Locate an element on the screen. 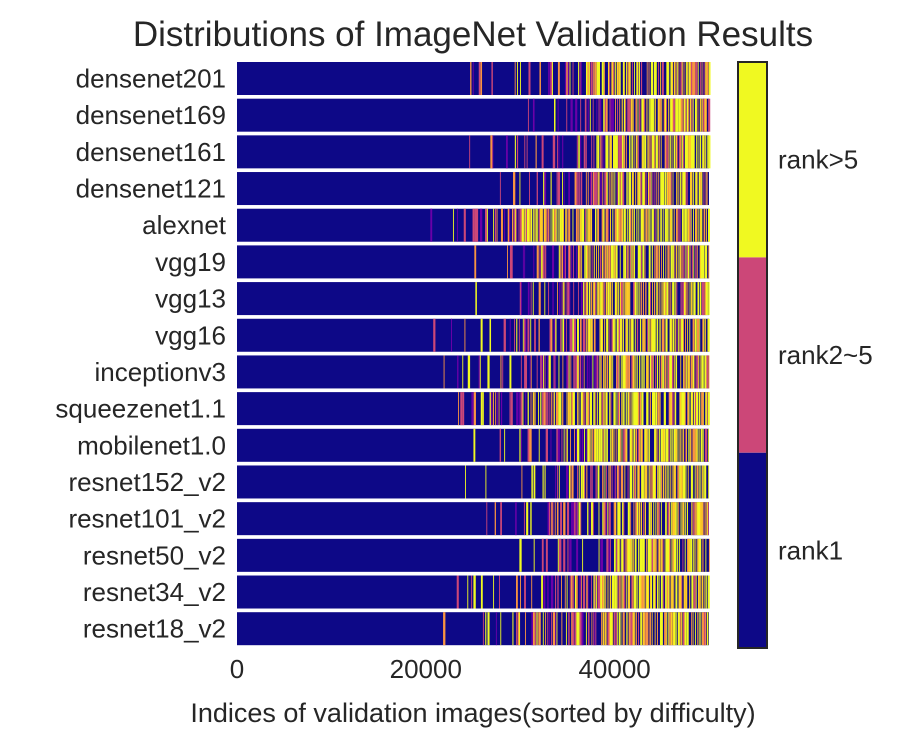 This screenshot has height=752, width=912. heatmap-row-resnet34_v2 is located at coordinates (473, 592).